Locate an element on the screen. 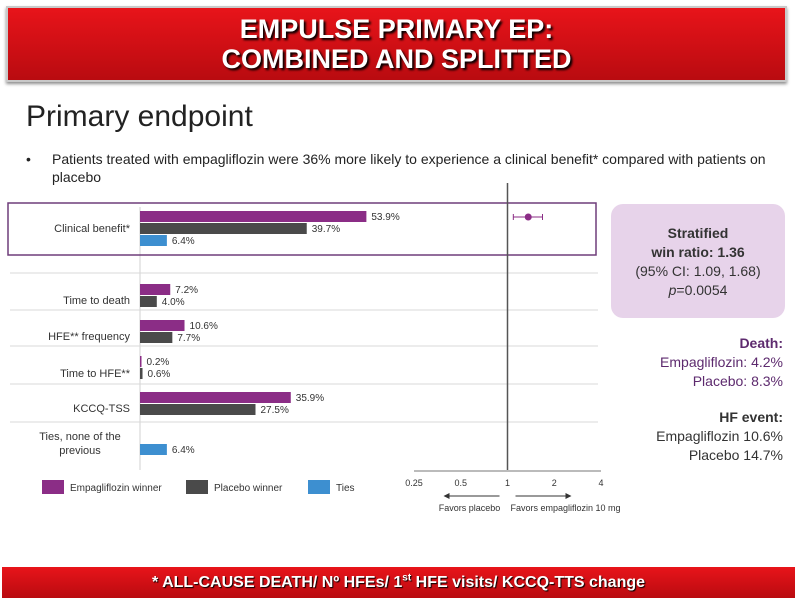  win-ratio-line1: Stratified is located at coordinates (698, 233).